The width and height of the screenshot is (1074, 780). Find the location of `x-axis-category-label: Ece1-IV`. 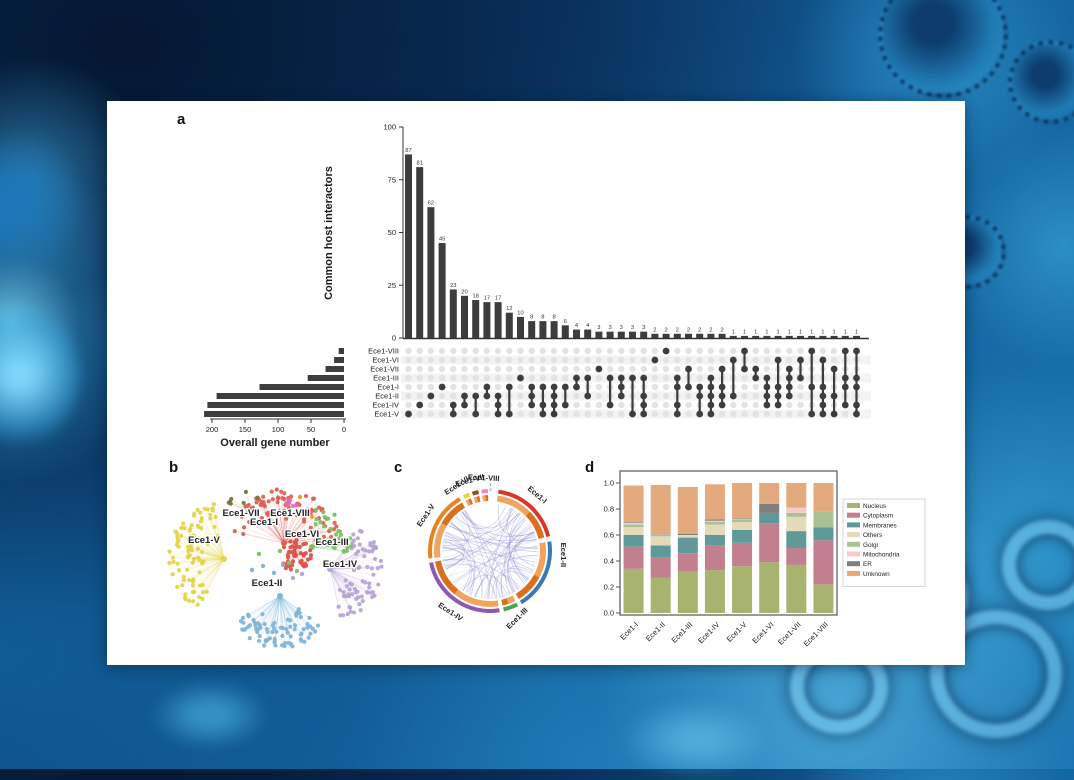

x-axis-category-label: Ece1-IV is located at coordinates (708, 632).